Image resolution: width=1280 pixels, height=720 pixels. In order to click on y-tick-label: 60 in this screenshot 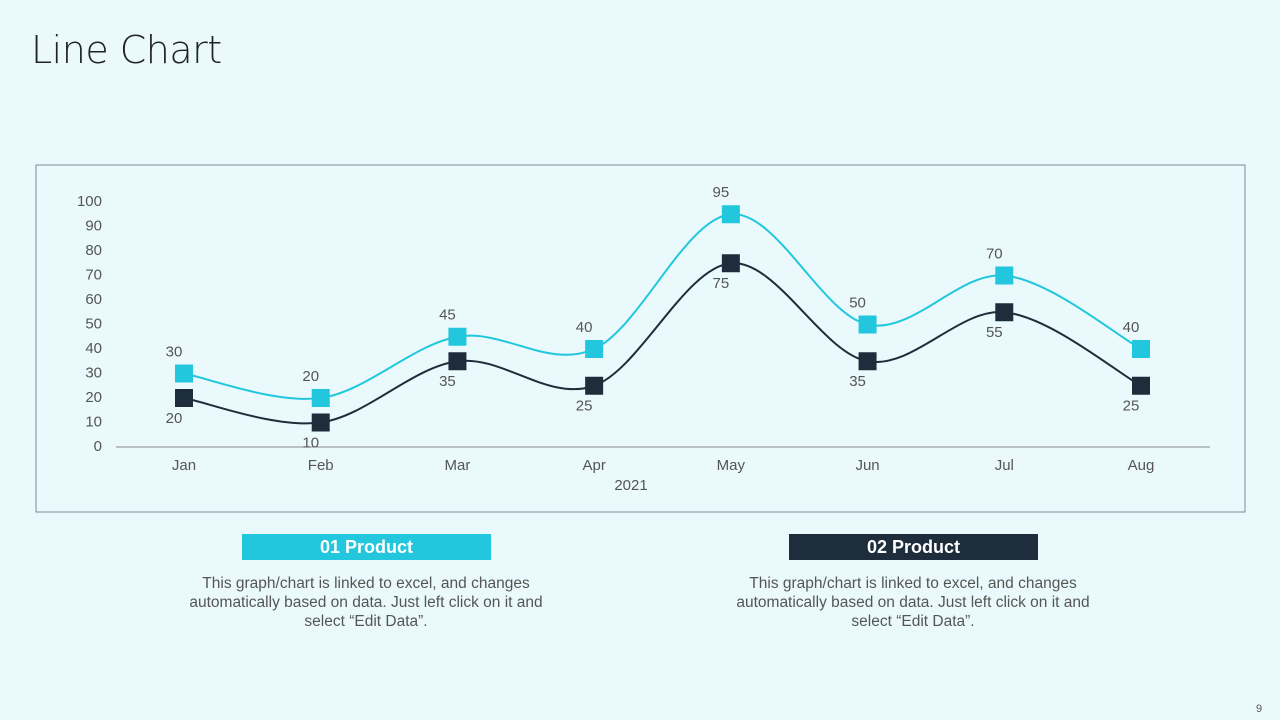, I will do `click(93, 299)`.